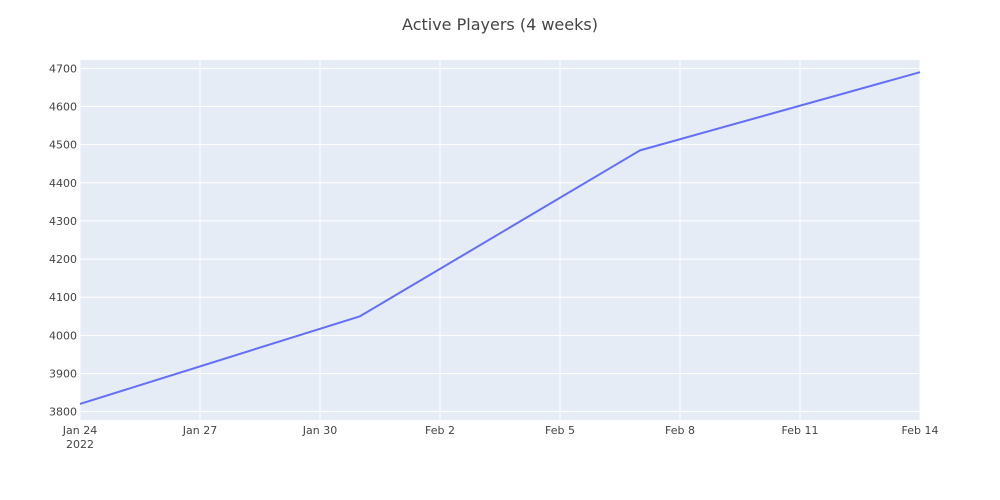  What do you see at coordinates (63, 412) in the screenshot?
I see `y-tick-label: 3800` at bounding box center [63, 412].